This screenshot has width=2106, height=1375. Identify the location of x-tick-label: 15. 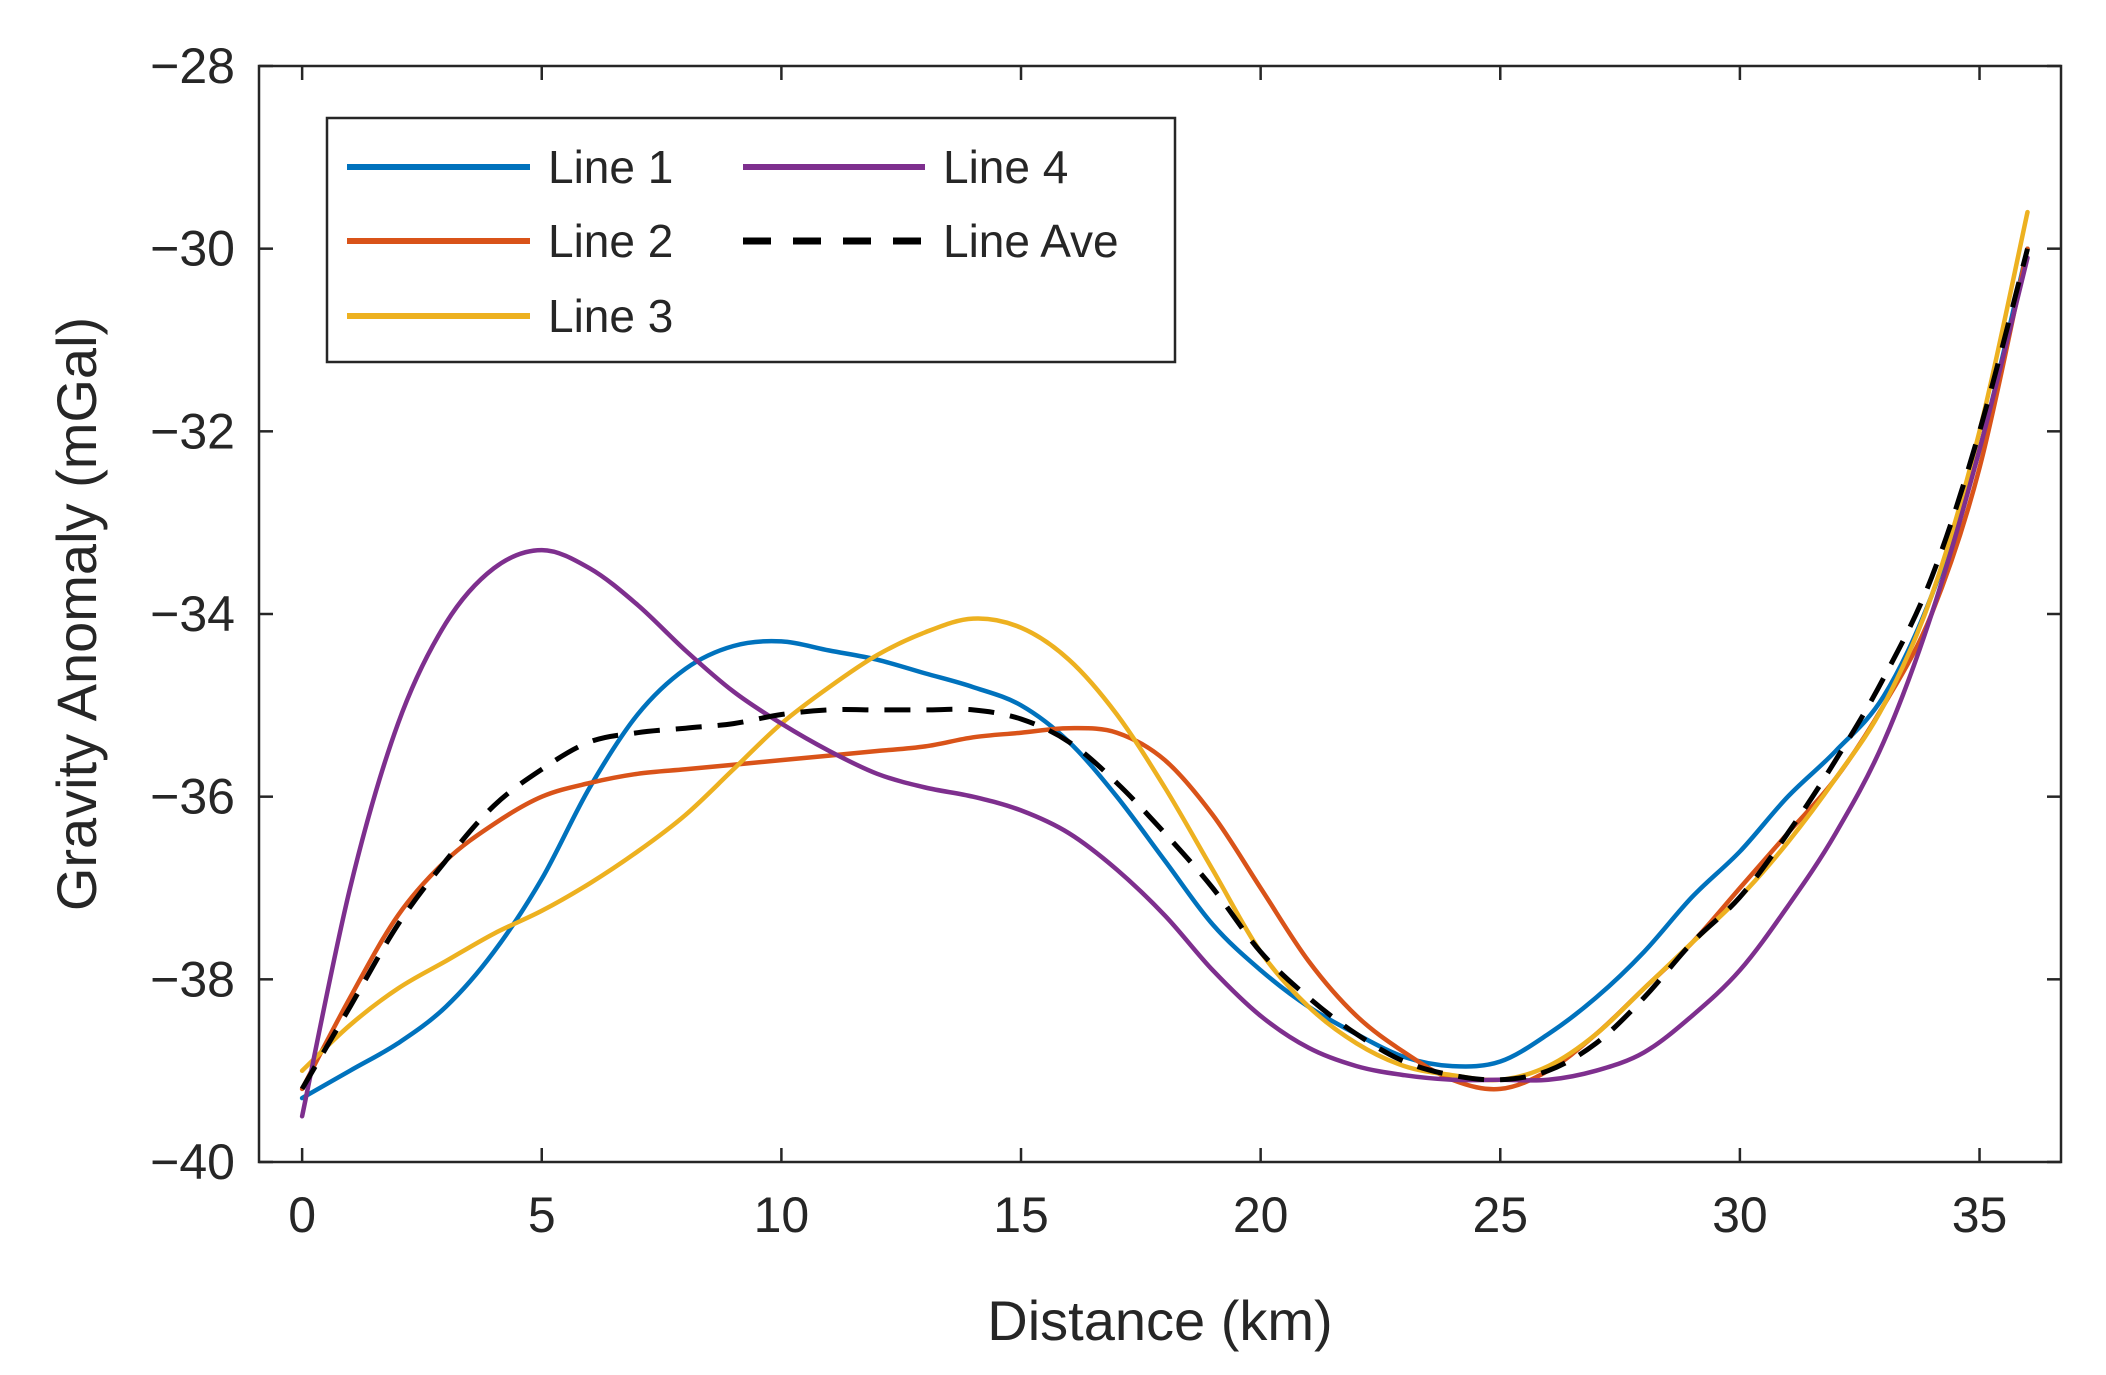
(1021, 1215).